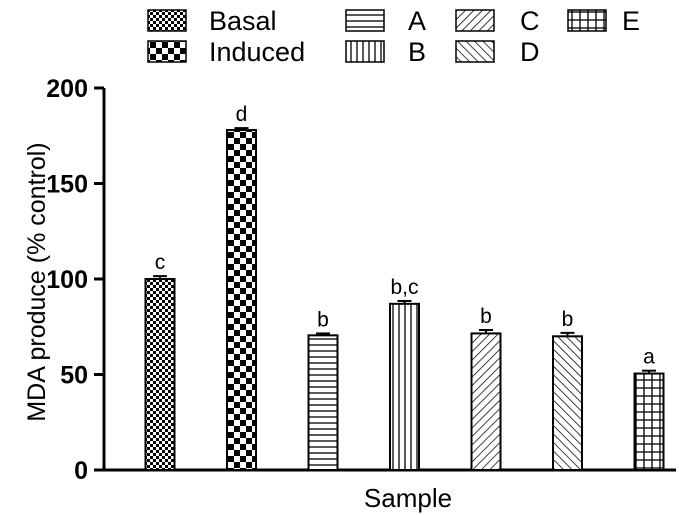  What do you see at coordinates (475, 20) in the screenshot?
I see `legend-swatch-c` at bounding box center [475, 20].